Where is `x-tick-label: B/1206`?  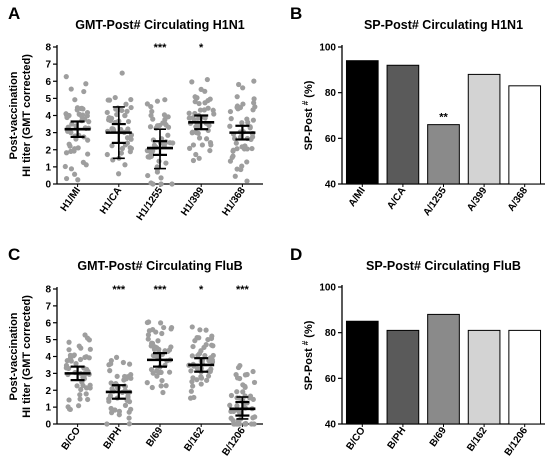 x-tick-label: B/1206 is located at coordinates (517, 441).